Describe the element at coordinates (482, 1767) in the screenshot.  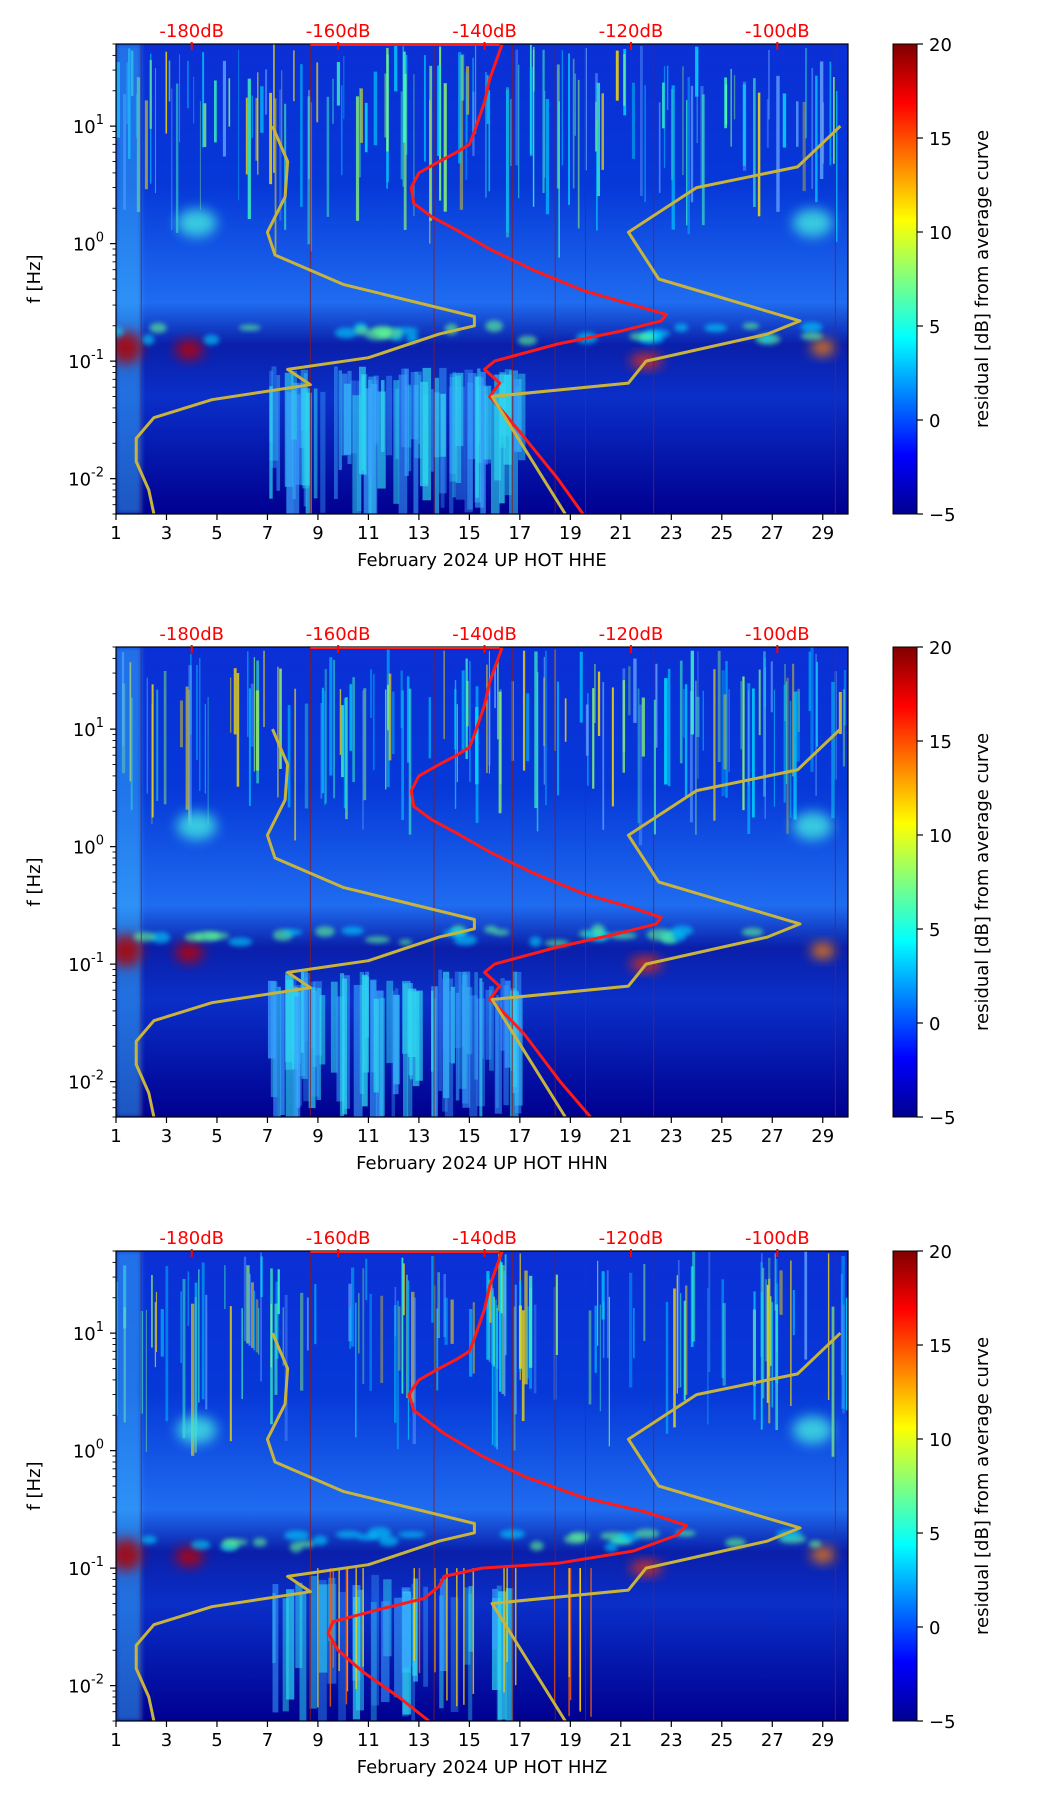
I see `x-axis-label: February 2024 UP HOT HHZ` at that location.